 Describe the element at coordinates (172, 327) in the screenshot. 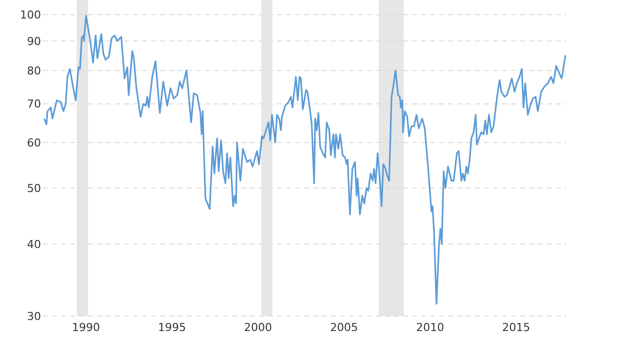

I see `x-tick-label: 1995` at that location.